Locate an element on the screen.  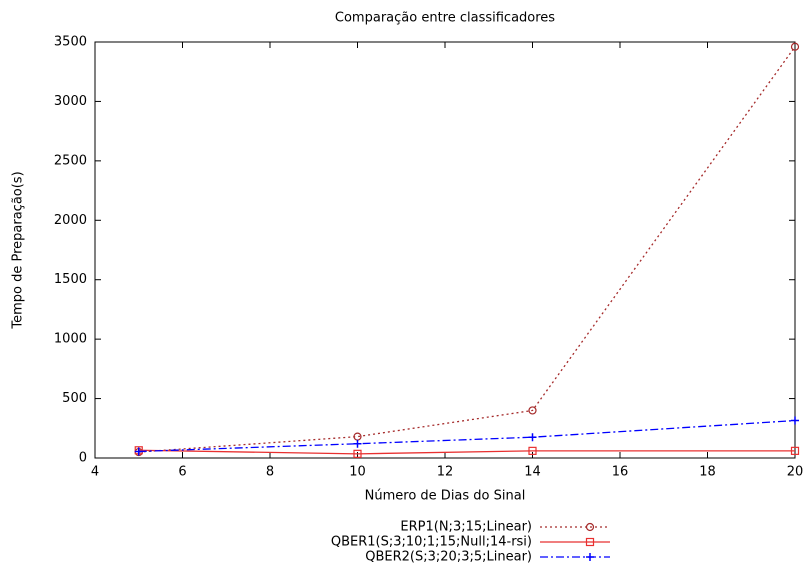
y-axis-label: Tempo de Preparação(s) is located at coordinates (18, 250).